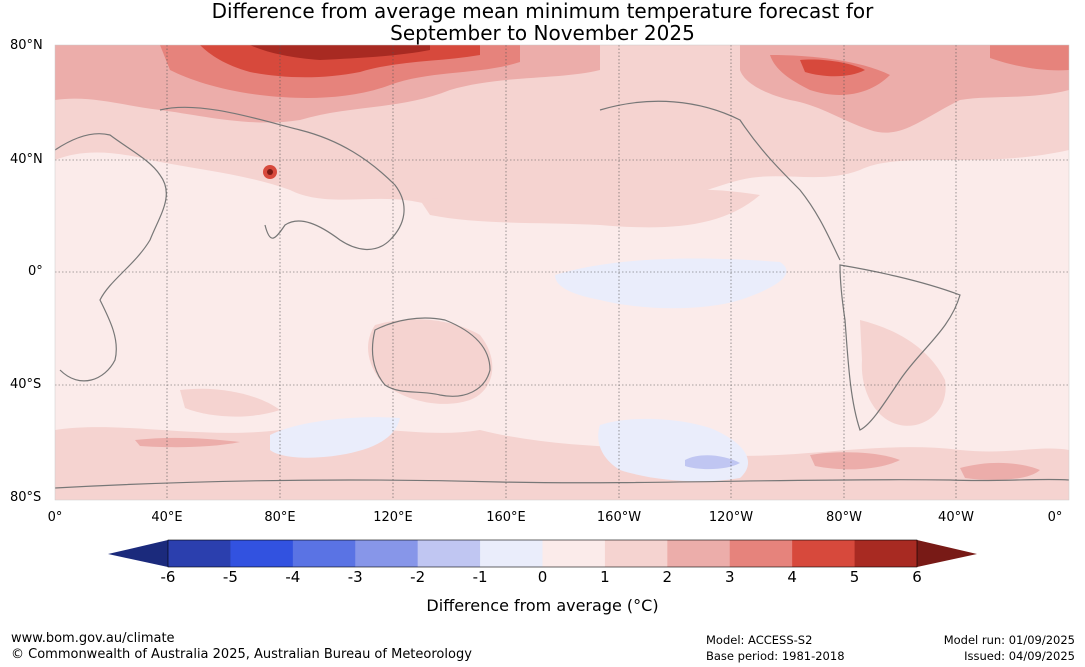 The image size is (1085, 667). I want to click on lon-label-0-right: 0°, so click(1055, 517).